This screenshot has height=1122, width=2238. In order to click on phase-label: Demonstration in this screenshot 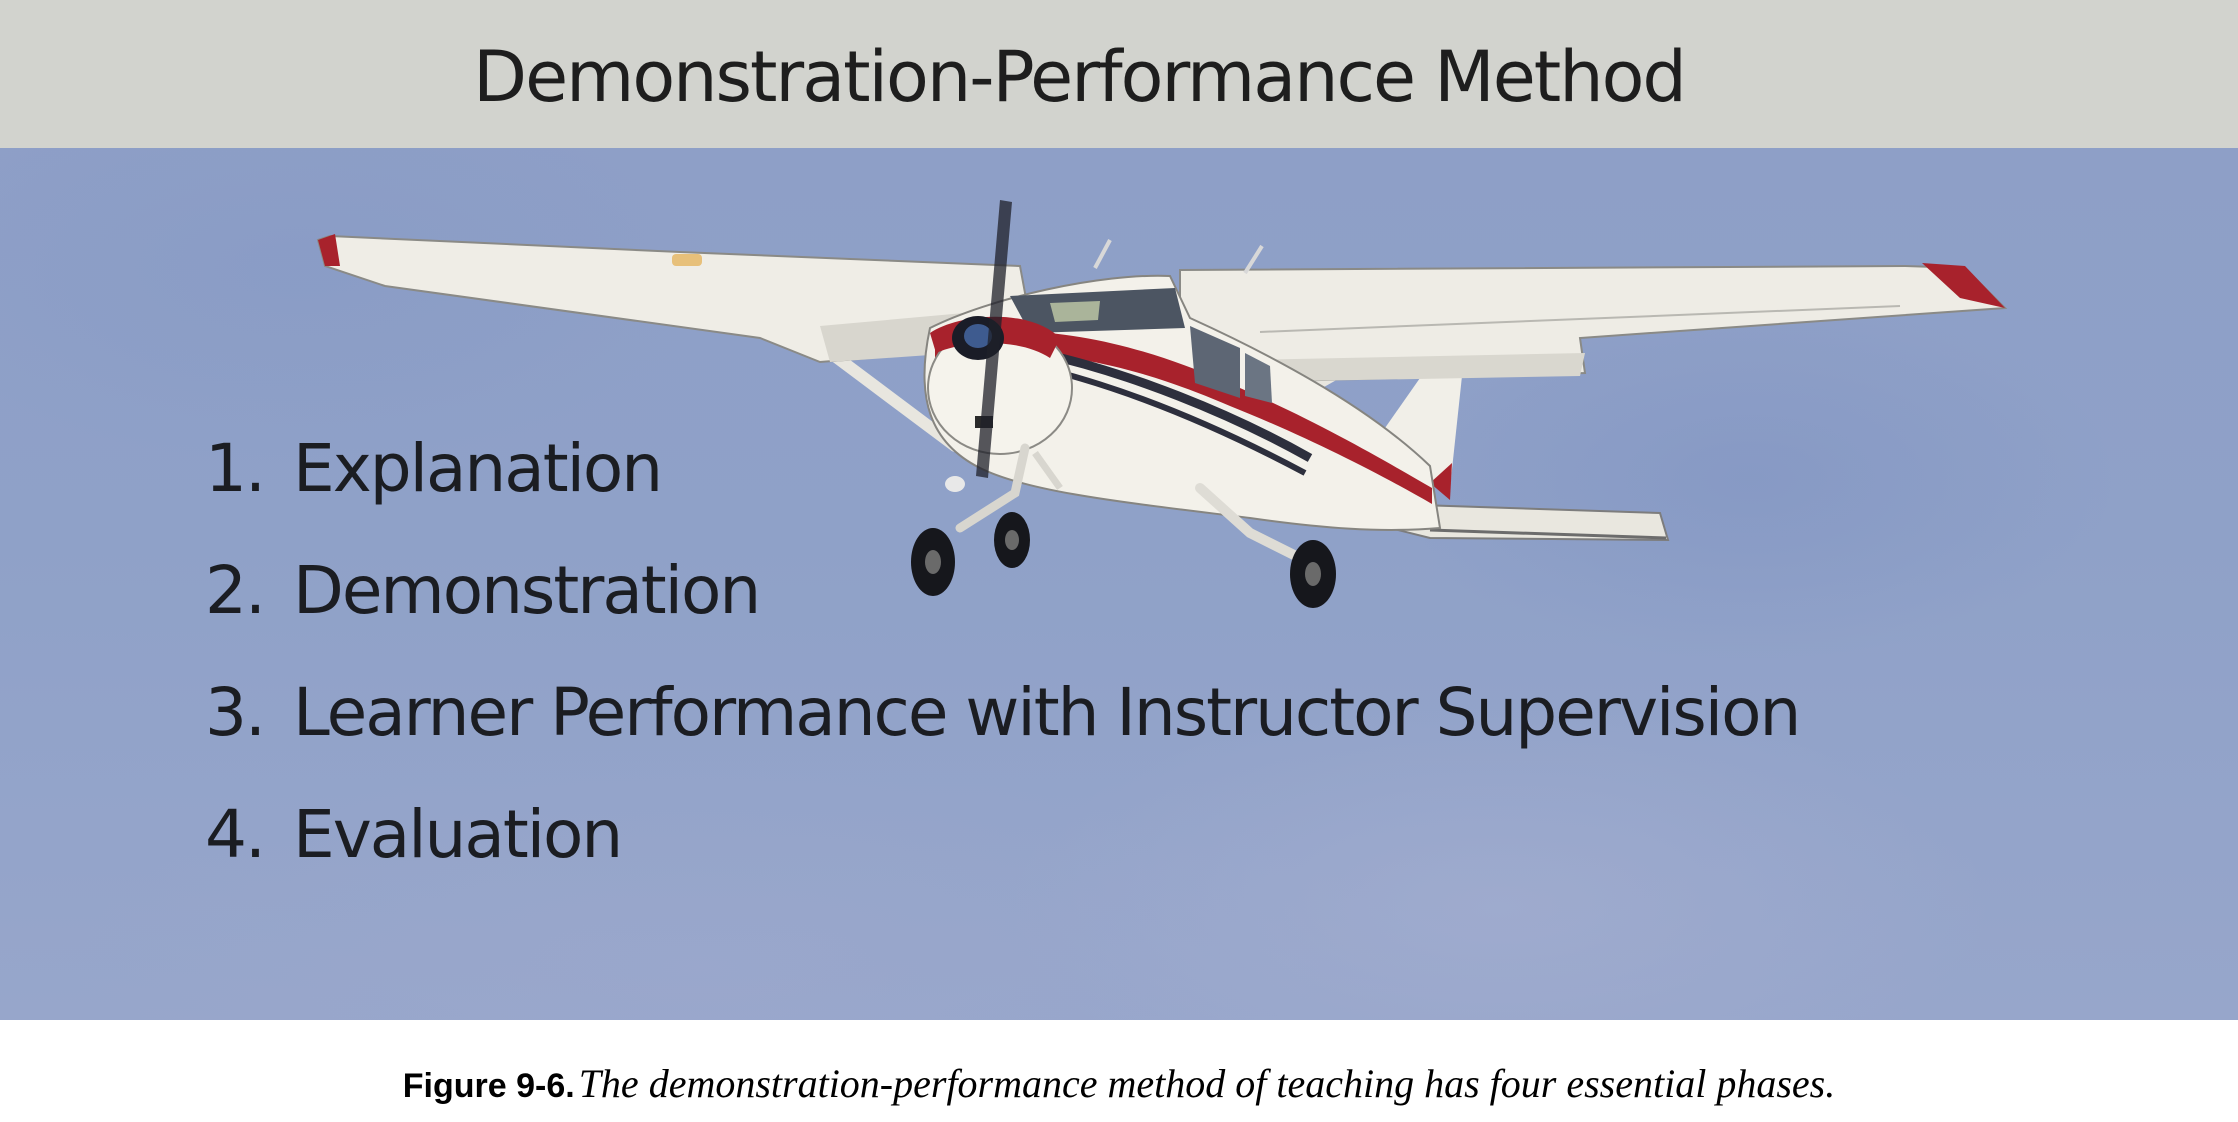, I will do `click(527, 590)`.